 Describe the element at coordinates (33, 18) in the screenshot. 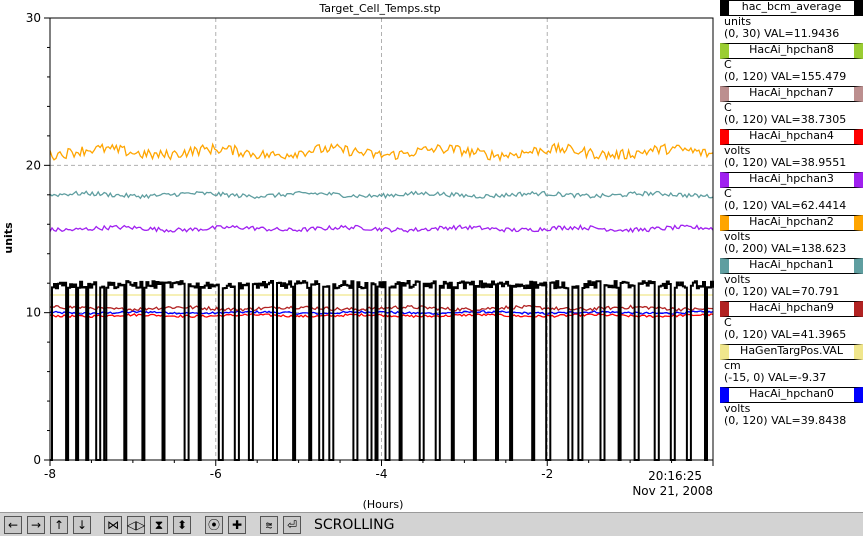

I see `y-tick-label: 30` at that location.